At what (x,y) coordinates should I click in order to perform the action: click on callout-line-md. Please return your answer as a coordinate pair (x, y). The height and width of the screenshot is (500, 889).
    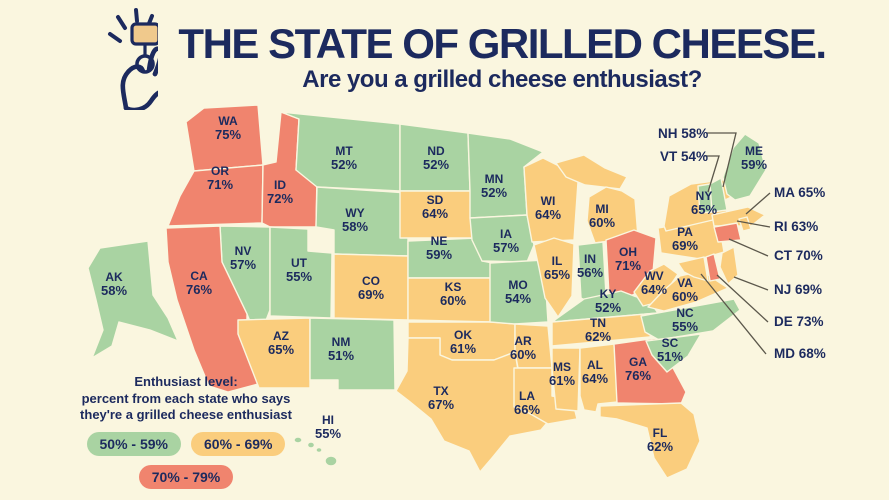
    Looking at the image, I should click on (733, 314).